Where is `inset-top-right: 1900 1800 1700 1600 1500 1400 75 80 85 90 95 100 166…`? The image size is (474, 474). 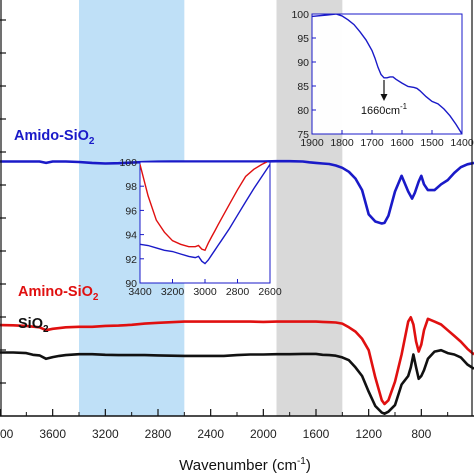
inset-top-right: 1900 1800 1700 1600 1500 1400 75 80 85 90 95 100 166… is located at coordinates (382, 79).